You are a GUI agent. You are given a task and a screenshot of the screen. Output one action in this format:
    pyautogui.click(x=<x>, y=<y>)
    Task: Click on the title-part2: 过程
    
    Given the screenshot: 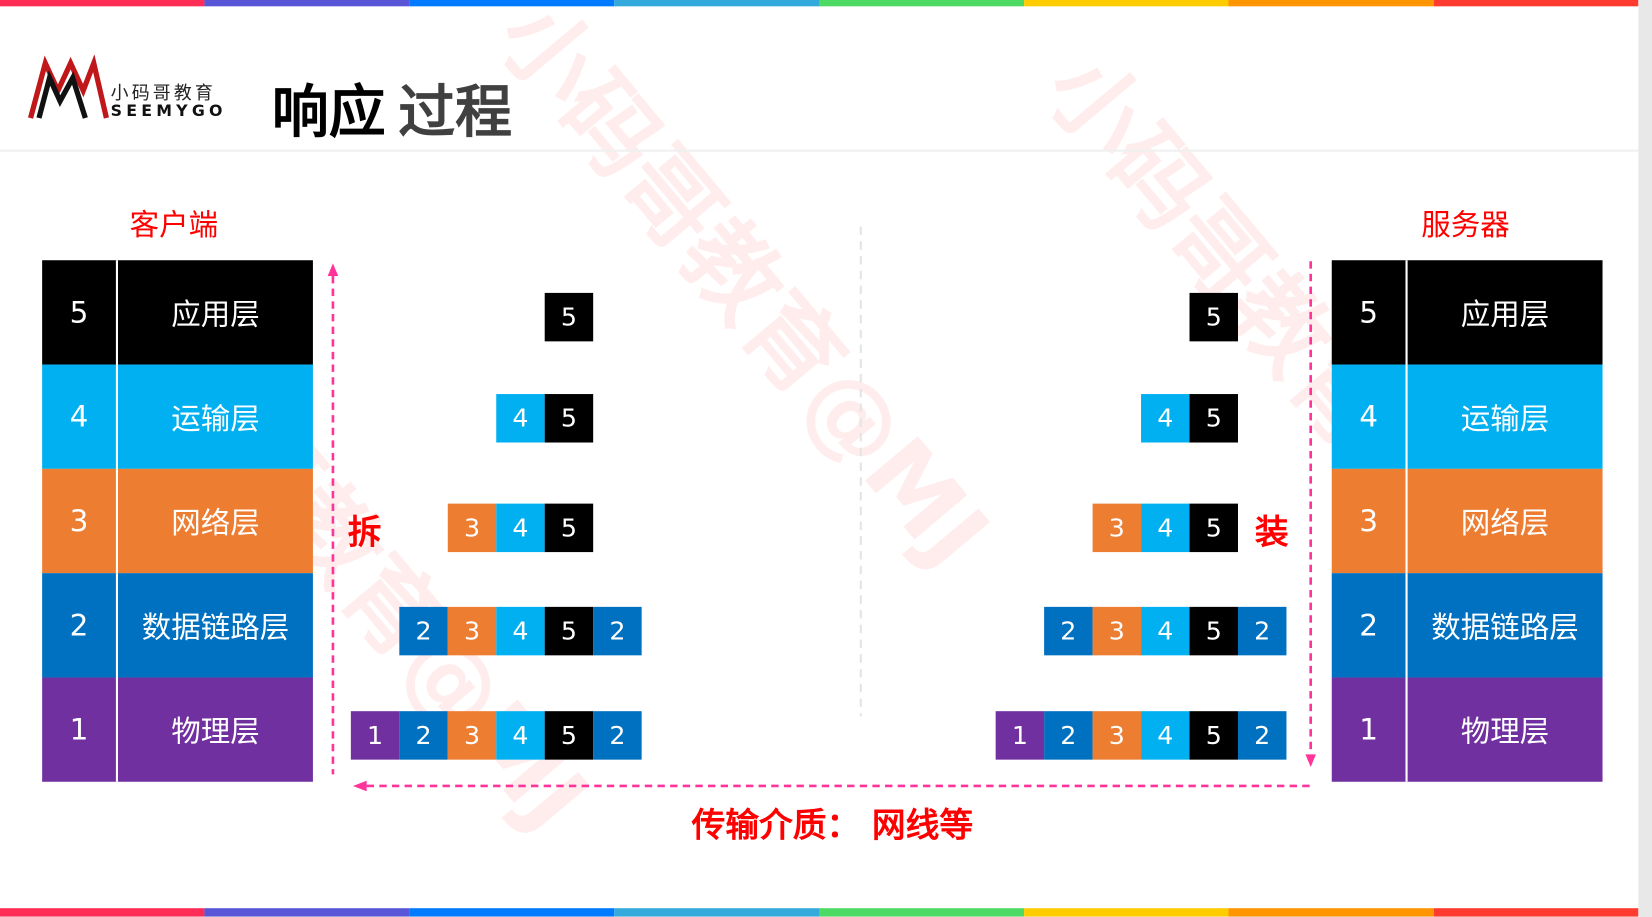 What is the action you would take?
    pyautogui.click(x=455, y=112)
    